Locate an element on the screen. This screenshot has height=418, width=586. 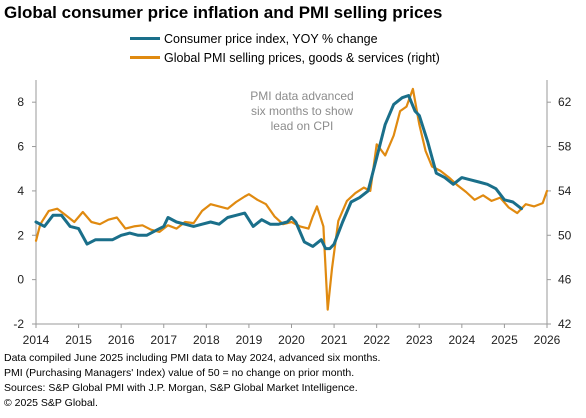
x-tick-label: 2017 is located at coordinates (163, 340).